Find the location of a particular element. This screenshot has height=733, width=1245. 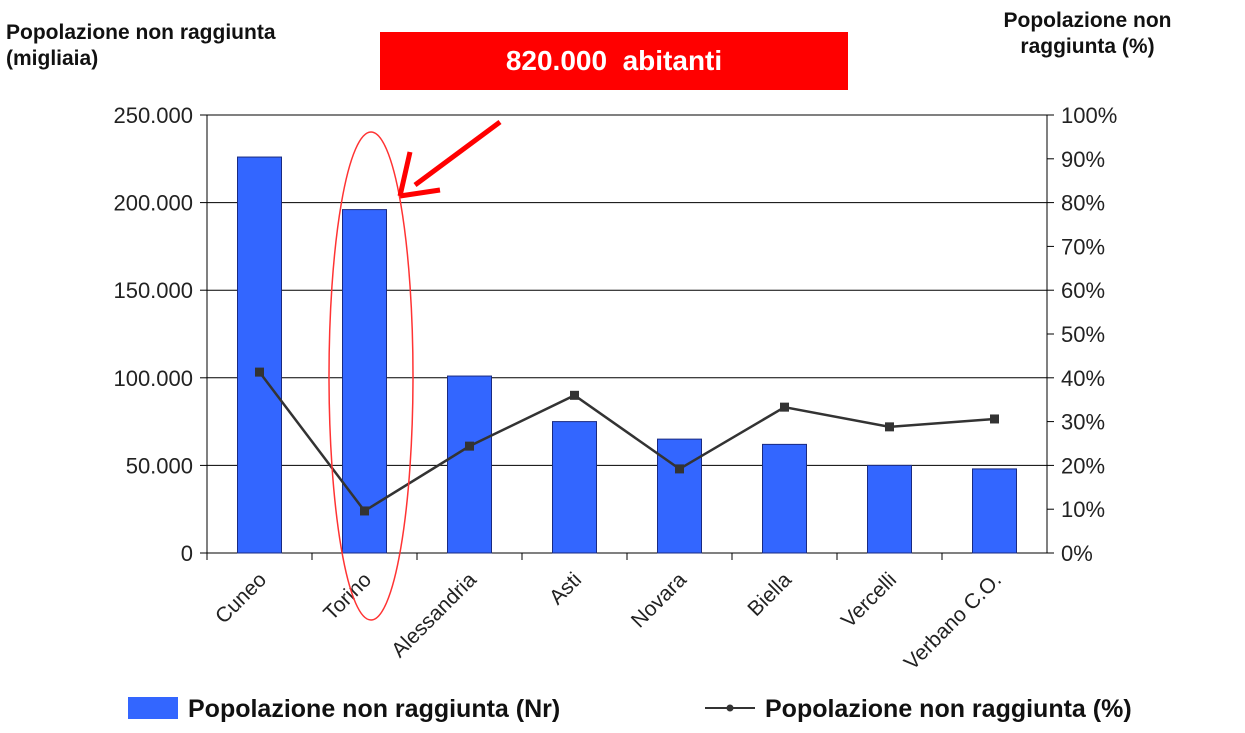

y2-tick-label: 50% is located at coordinates (1083, 334).